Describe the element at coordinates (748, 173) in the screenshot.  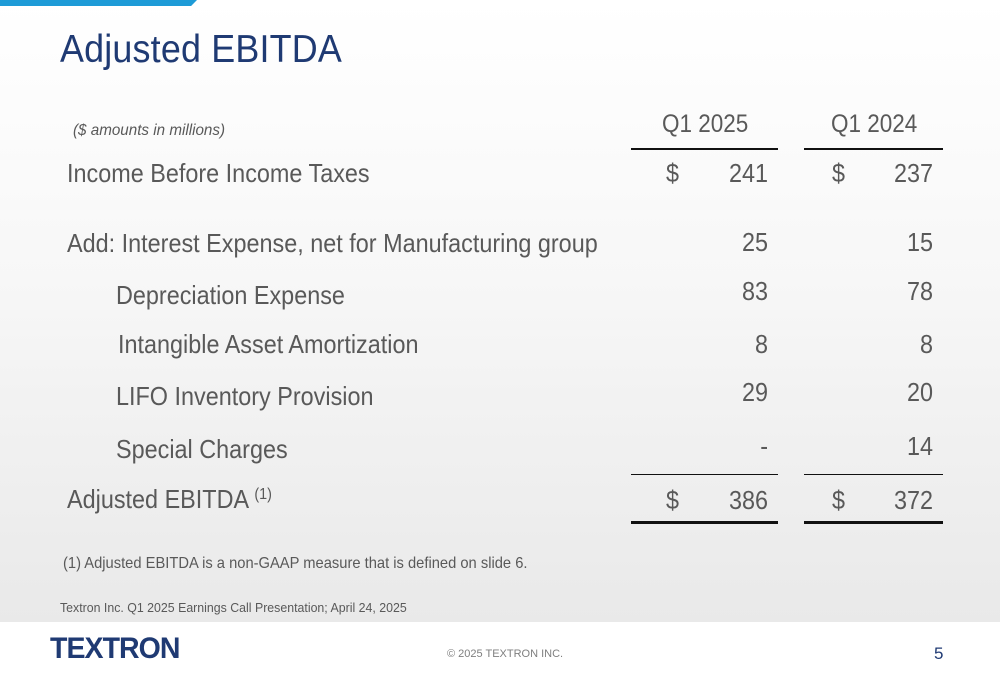
I see `value-income-before-taxes-q1-2025: 241` at that location.